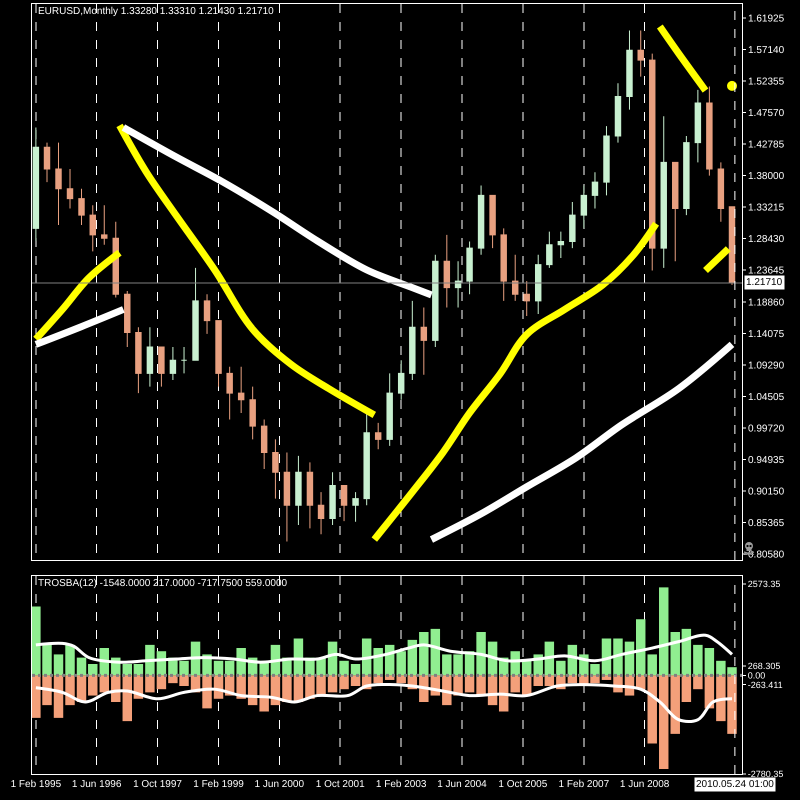 The image size is (800, 800). Describe the element at coordinates (766, 492) in the screenshot. I see `y-tick-label: 0.90150` at that location.